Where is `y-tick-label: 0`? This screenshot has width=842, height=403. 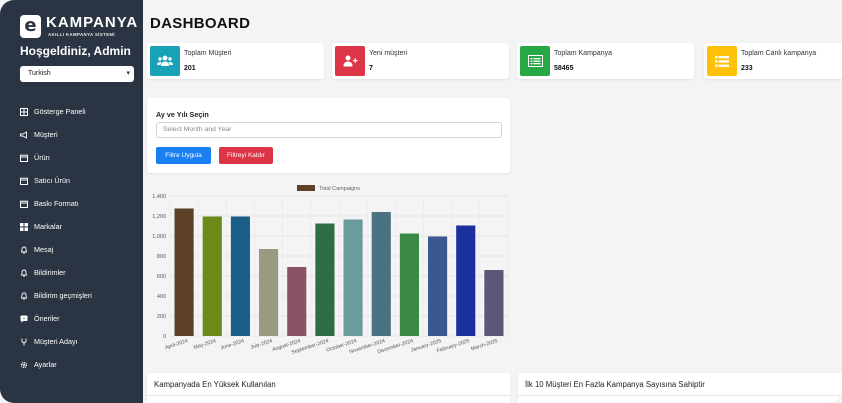 y-tick-label: 0 is located at coordinates (164, 337).